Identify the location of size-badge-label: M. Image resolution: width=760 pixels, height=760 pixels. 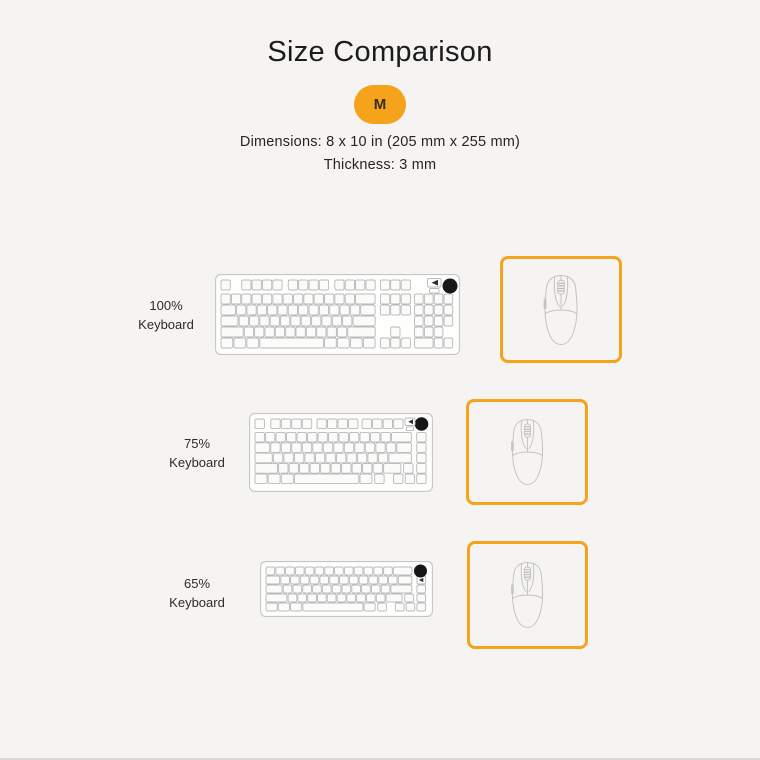
(380, 104).